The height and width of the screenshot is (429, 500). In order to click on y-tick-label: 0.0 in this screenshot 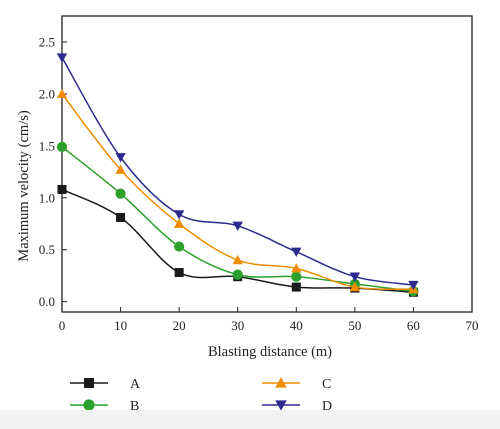, I will do `click(47, 301)`.